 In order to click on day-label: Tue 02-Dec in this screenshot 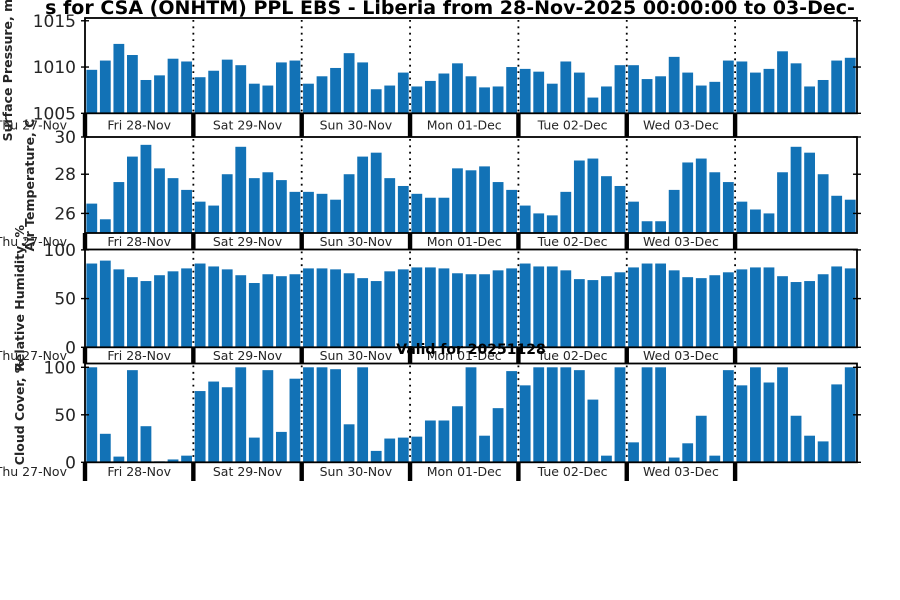, I will do `click(572, 241)`.